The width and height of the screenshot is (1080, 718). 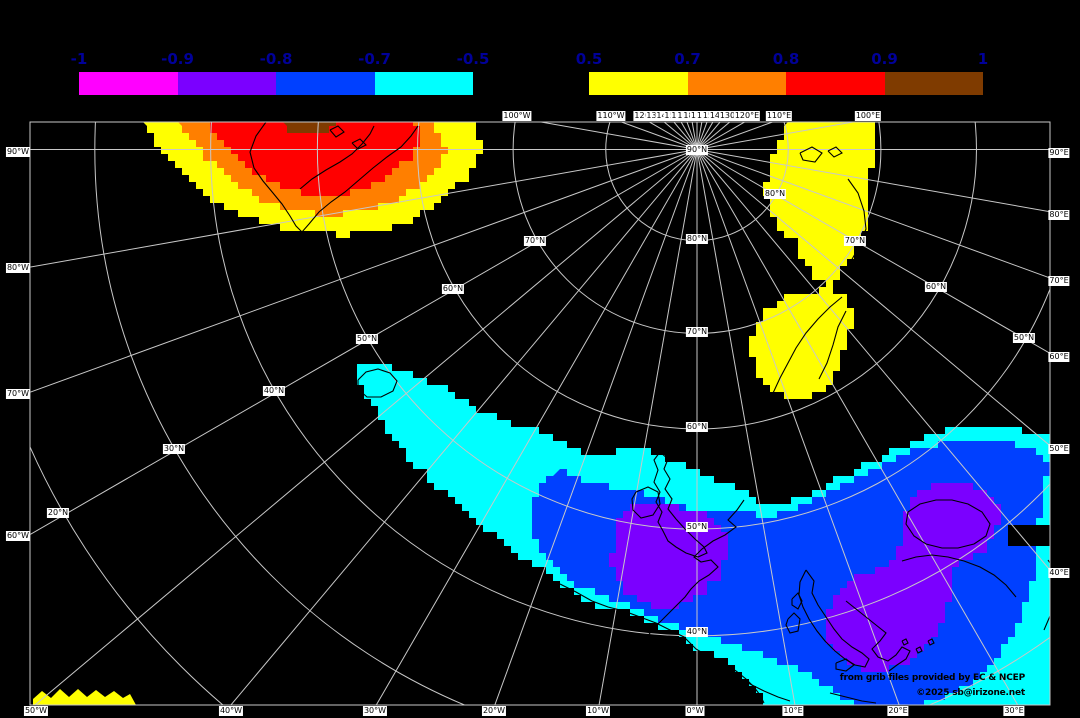 I want to click on seg-red, so click(x=835, y=83).